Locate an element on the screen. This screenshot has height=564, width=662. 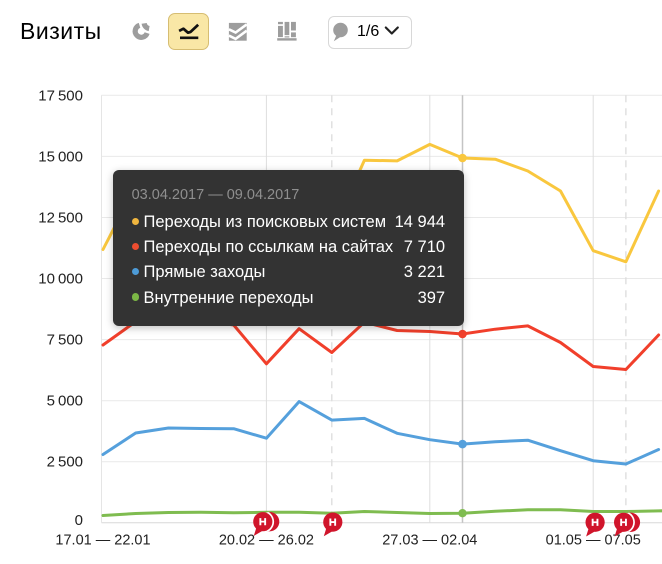
svg-text: 17.01 — 22.01 is located at coordinates (102, 541).